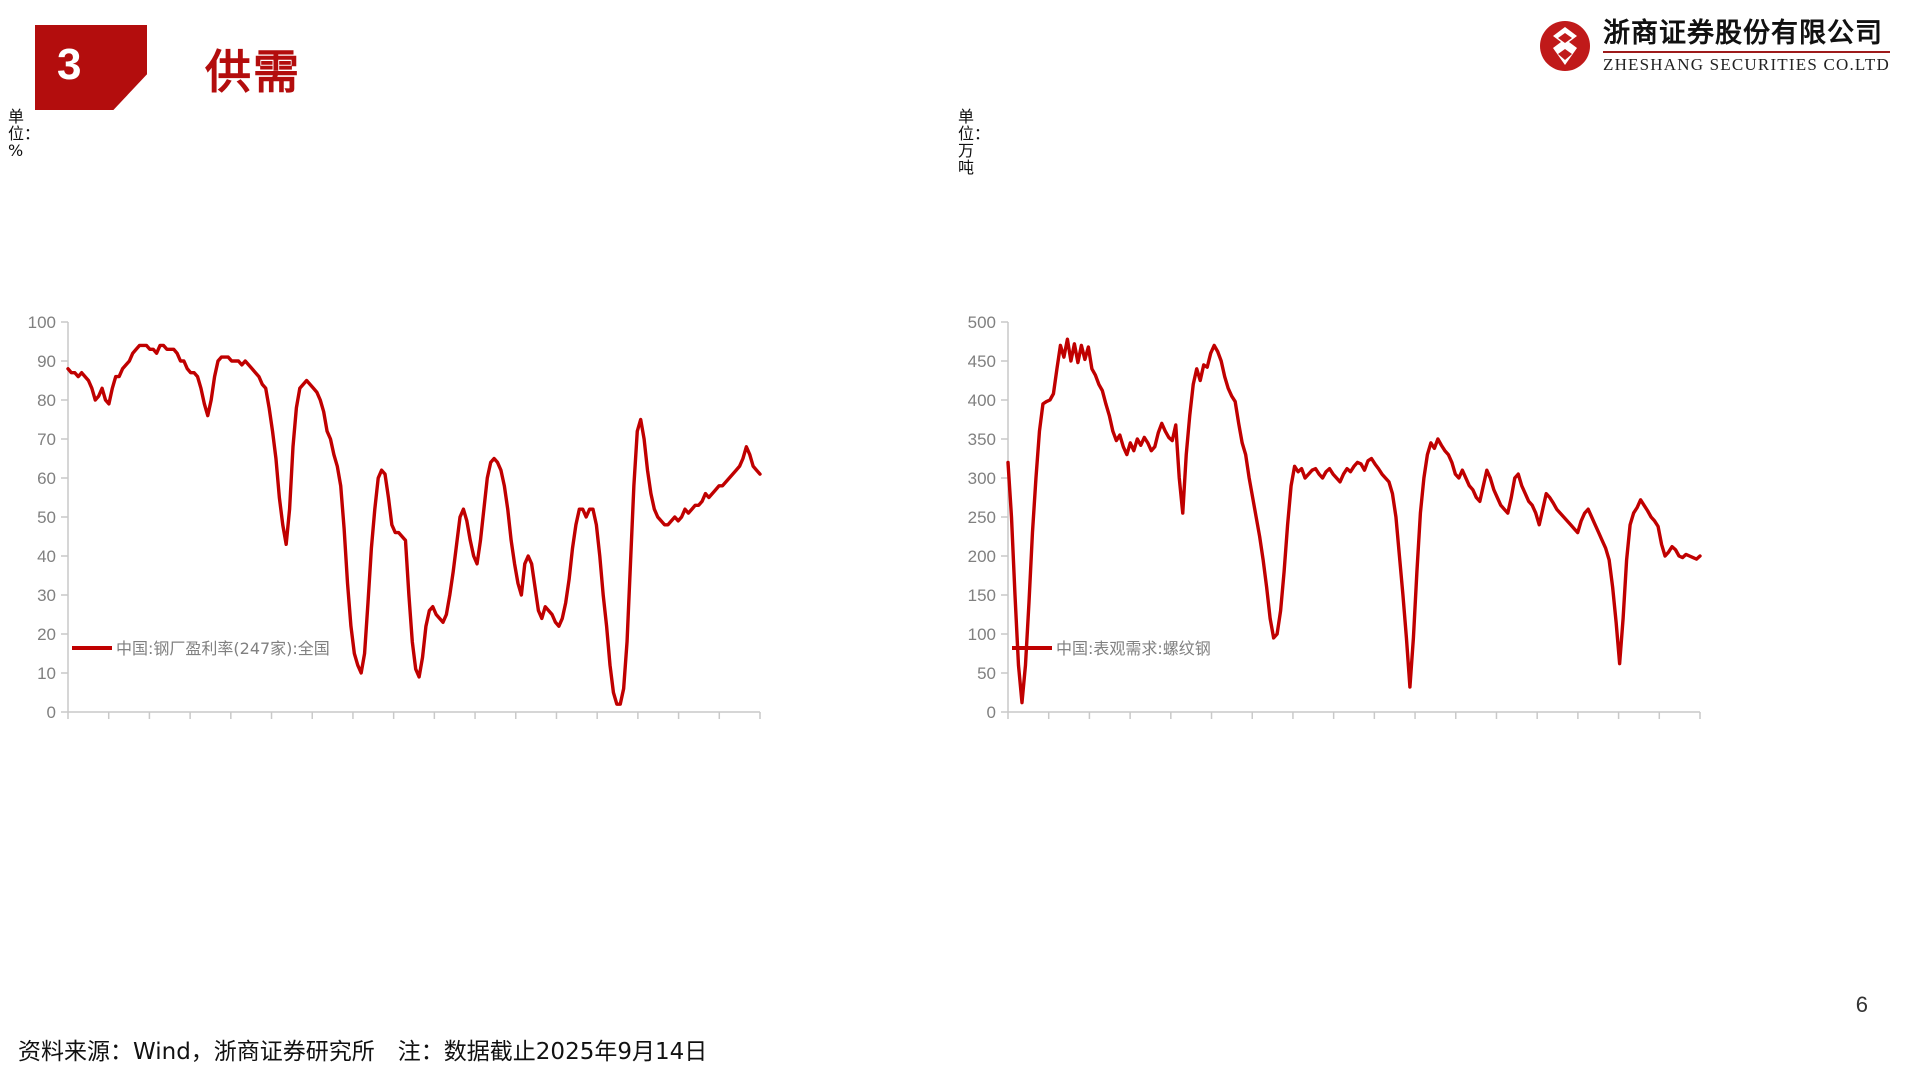  What do you see at coordinates (46, 634) in the screenshot?
I see `y-axis-tick-label: 20` at bounding box center [46, 634].